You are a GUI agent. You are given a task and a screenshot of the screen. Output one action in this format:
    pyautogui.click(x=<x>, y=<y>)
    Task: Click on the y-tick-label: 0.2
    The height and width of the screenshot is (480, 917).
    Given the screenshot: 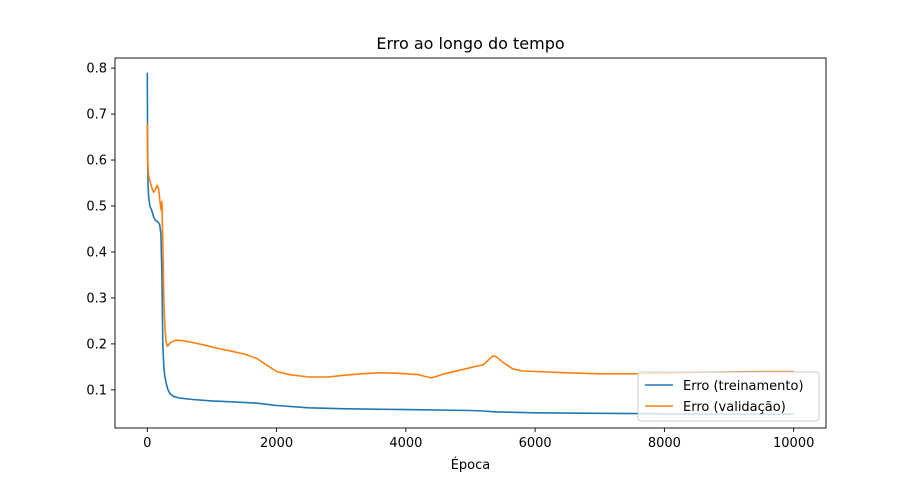 What is the action you would take?
    pyautogui.click(x=96, y=344)
    